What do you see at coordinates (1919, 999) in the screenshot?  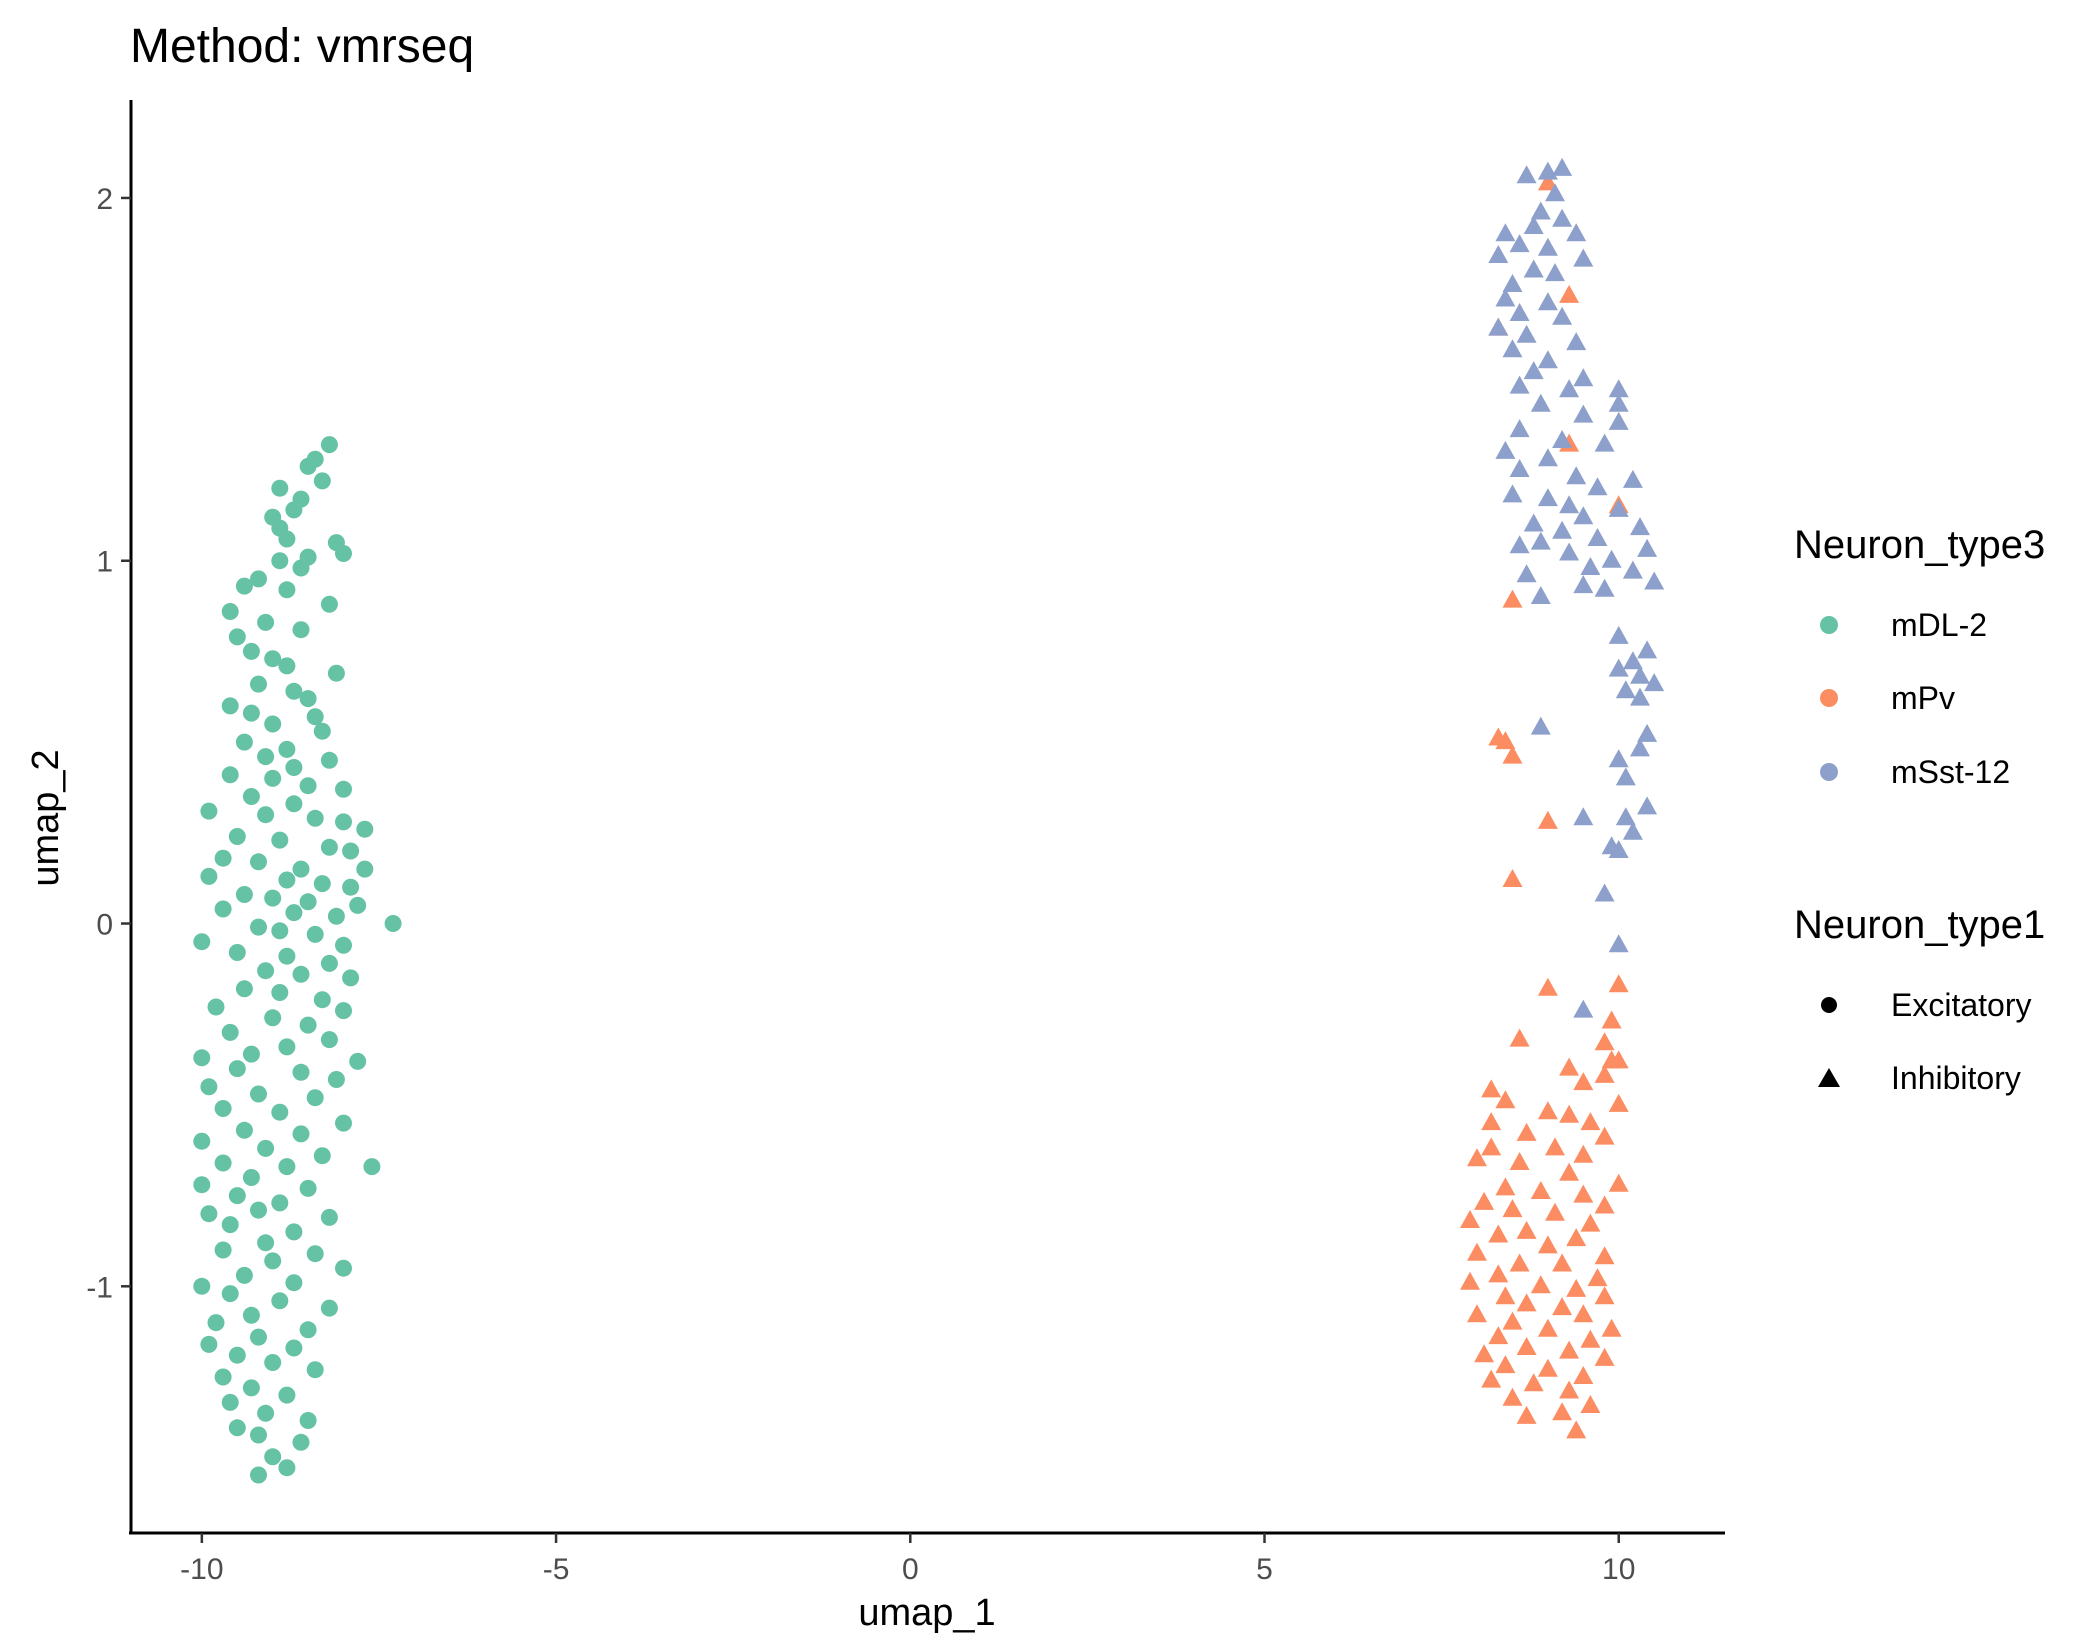 I see `legend-neuron-type1: Neuron_type1 Excitatory Inhibitory` at bounding box center [1919, 999].